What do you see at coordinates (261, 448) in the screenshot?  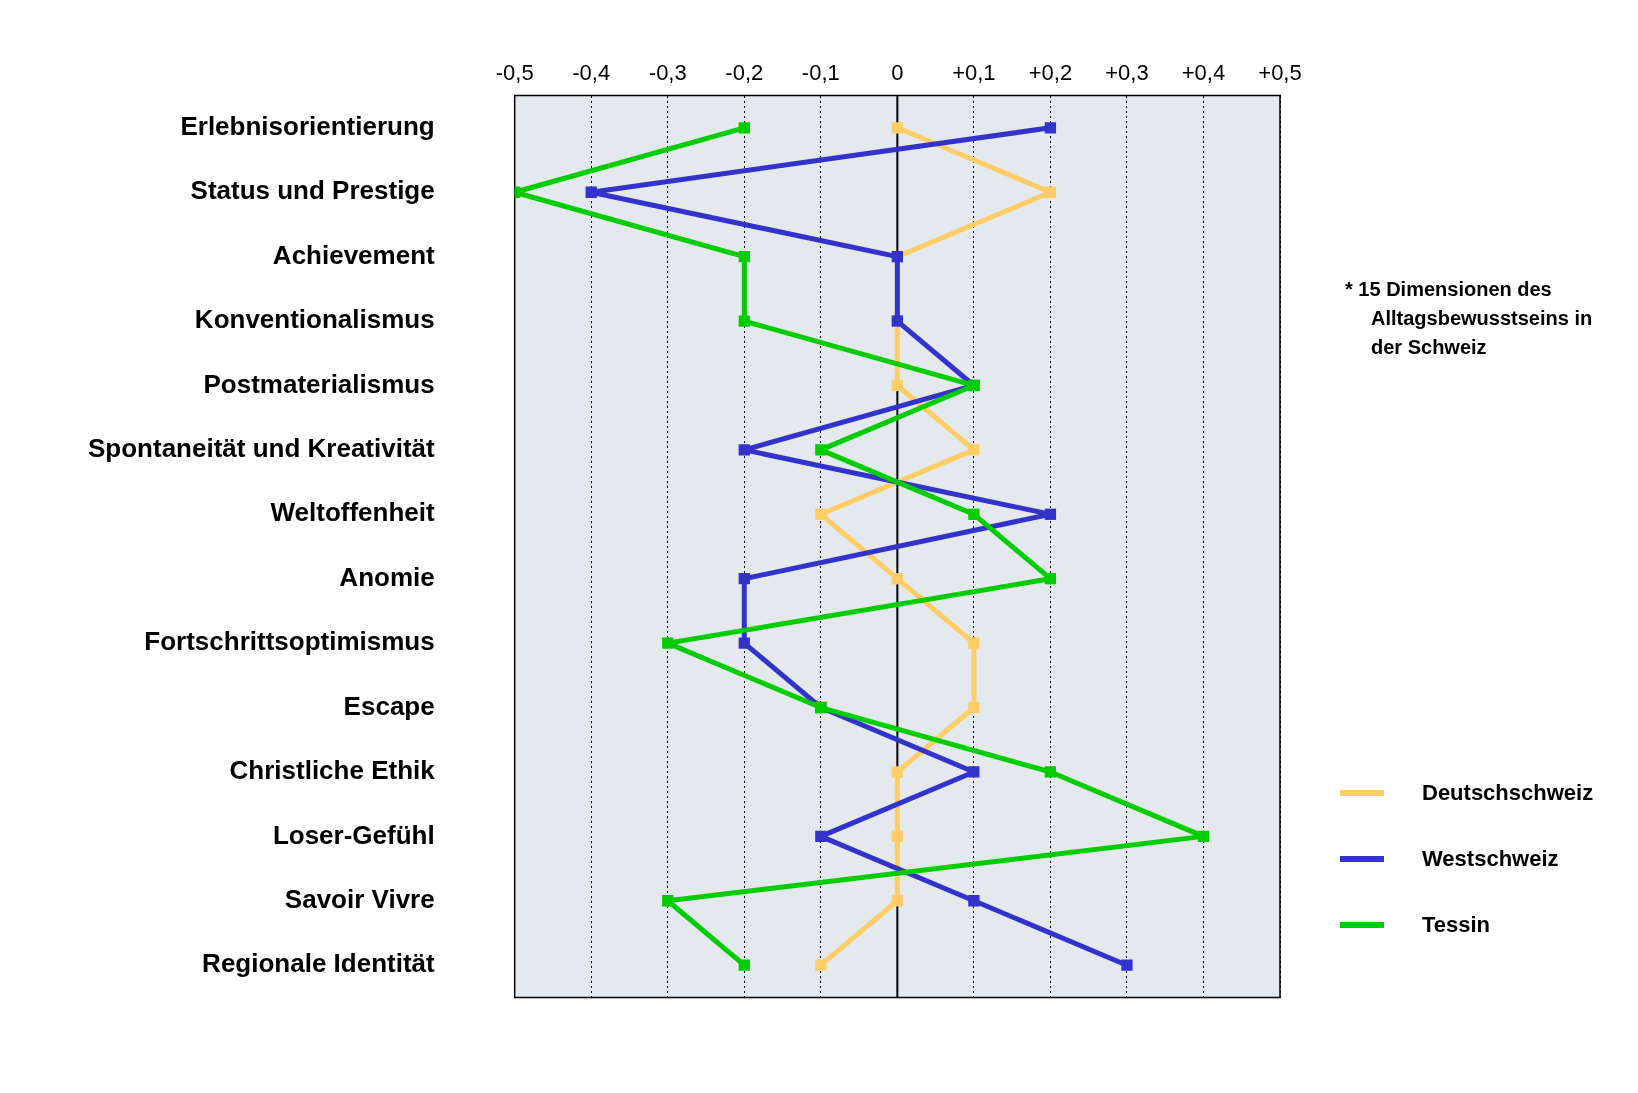 I see `y-tick-label: Spontaneität und Kreativität` at bounding box center [261, 448].